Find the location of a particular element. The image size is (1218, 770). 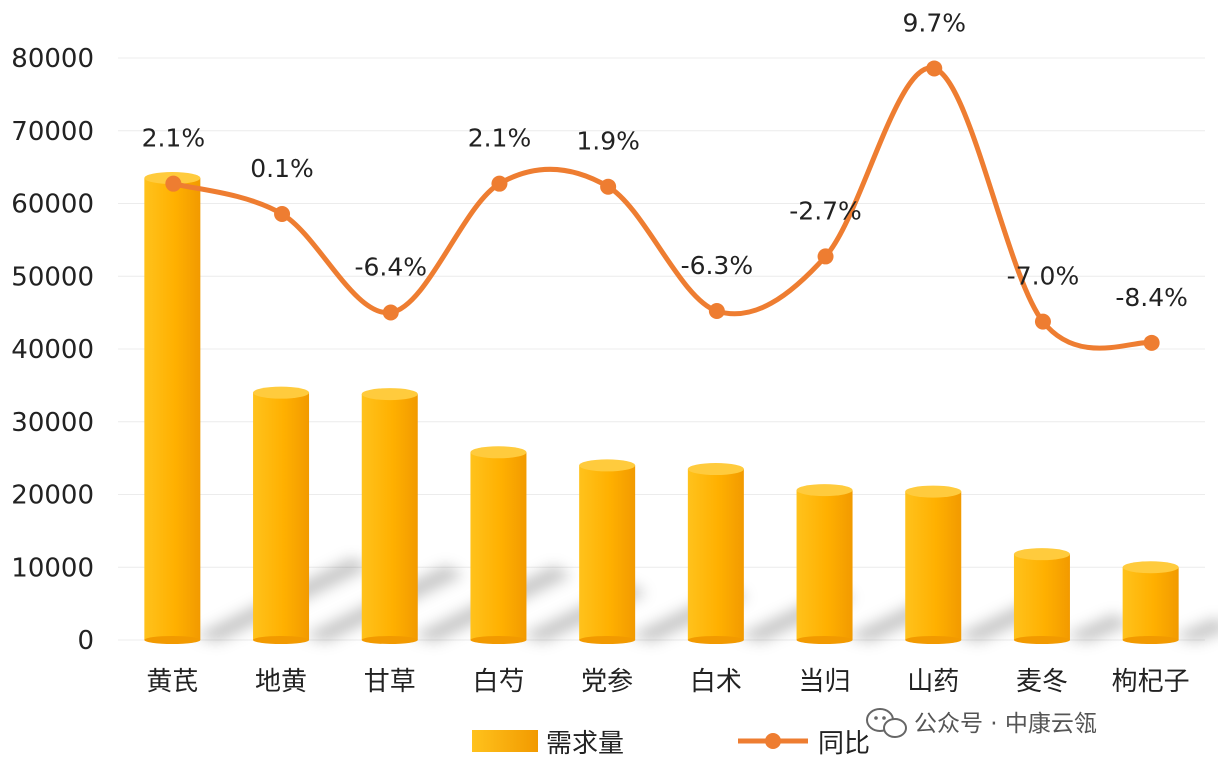

legend-bar-swatch is located at coordinates (505, 741).